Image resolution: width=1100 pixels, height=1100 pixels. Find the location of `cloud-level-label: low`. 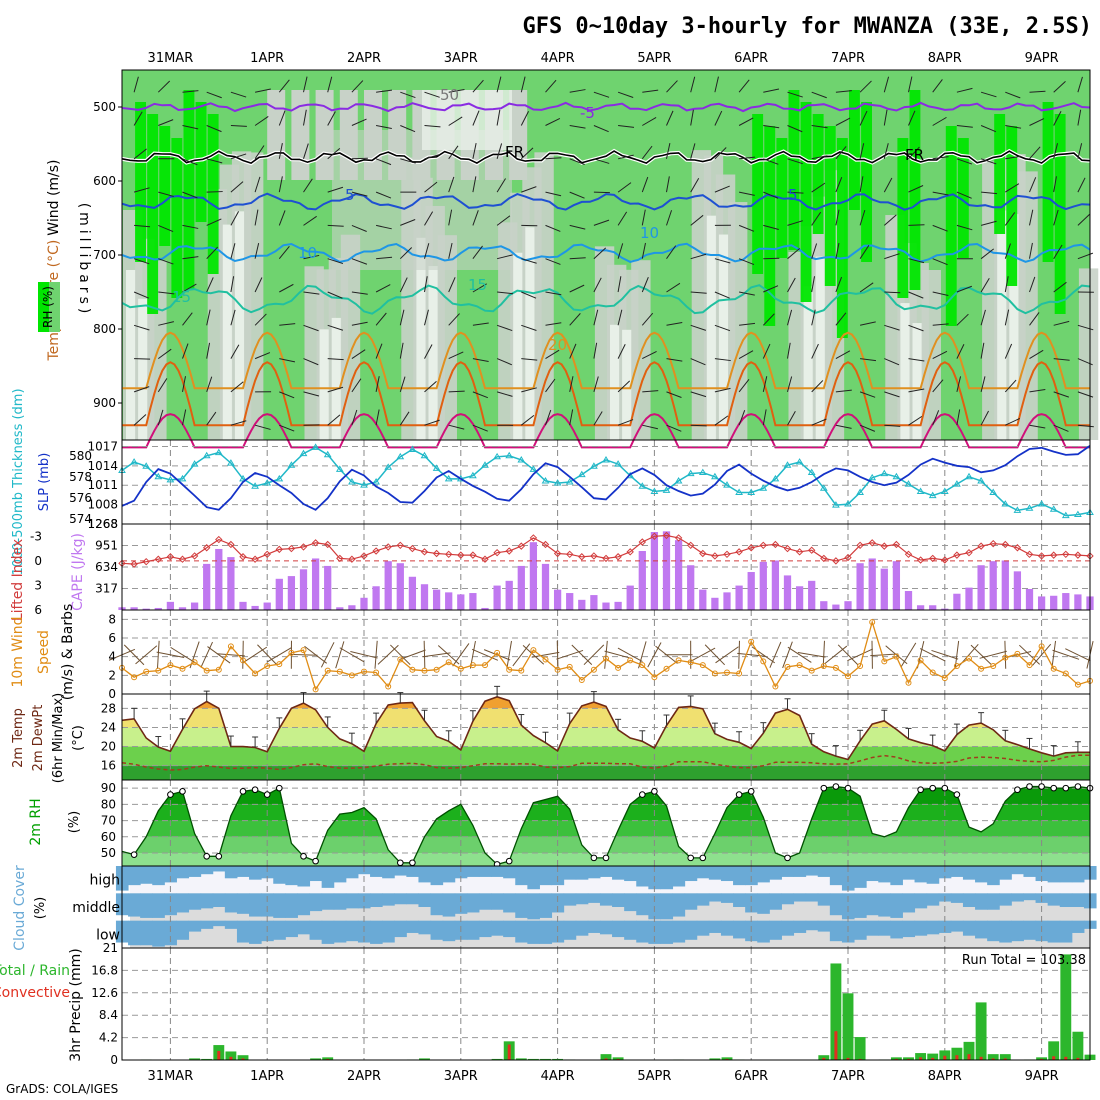

cloud-level-label: low is located at coordinates (108, 935).